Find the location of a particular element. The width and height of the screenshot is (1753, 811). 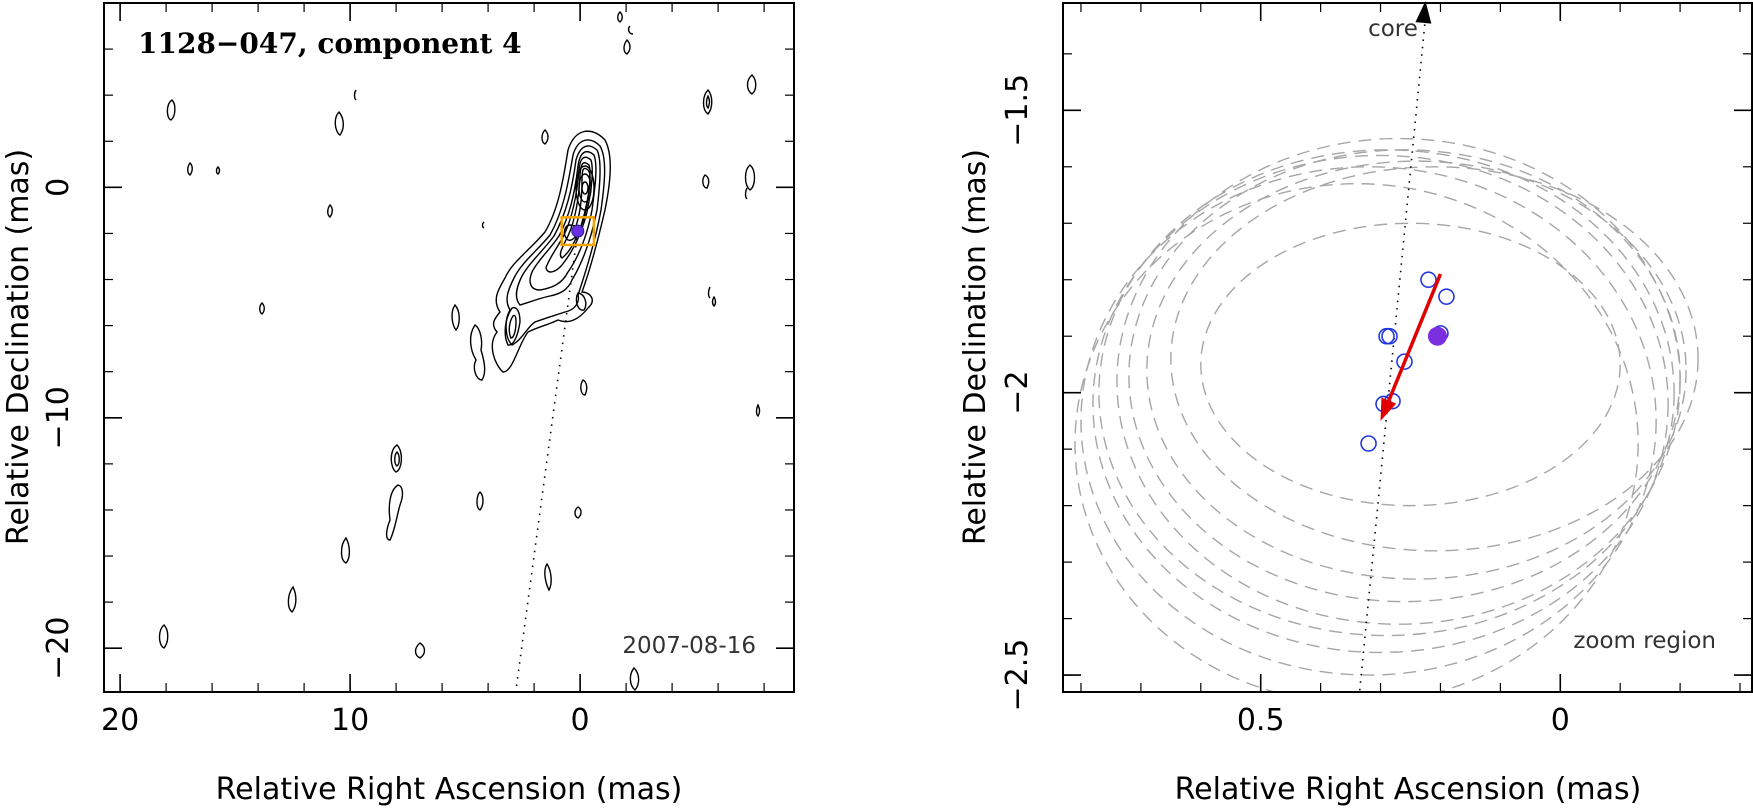

zoom-box is located at coordinates (578, 231).